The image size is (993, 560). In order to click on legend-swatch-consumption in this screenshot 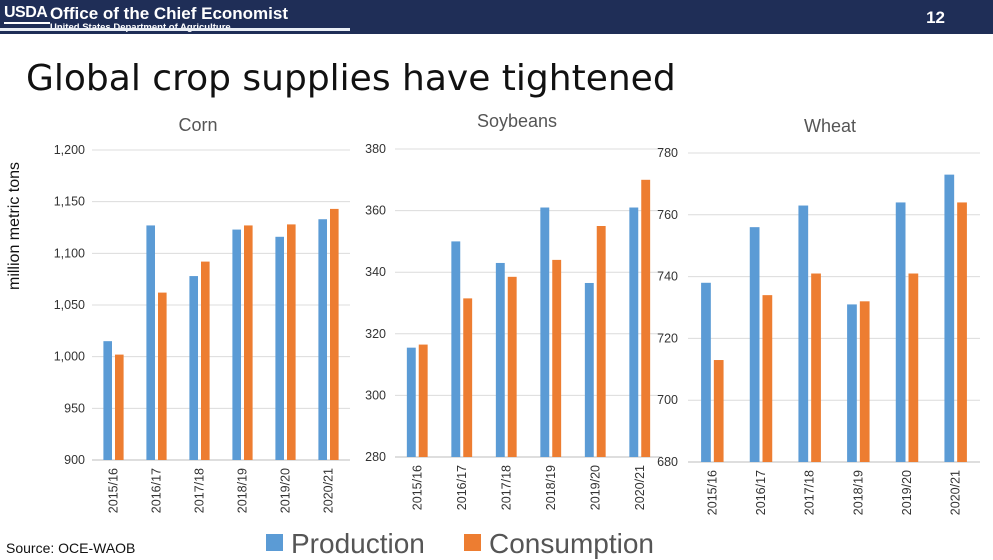, I will do `click(472, 543)`.